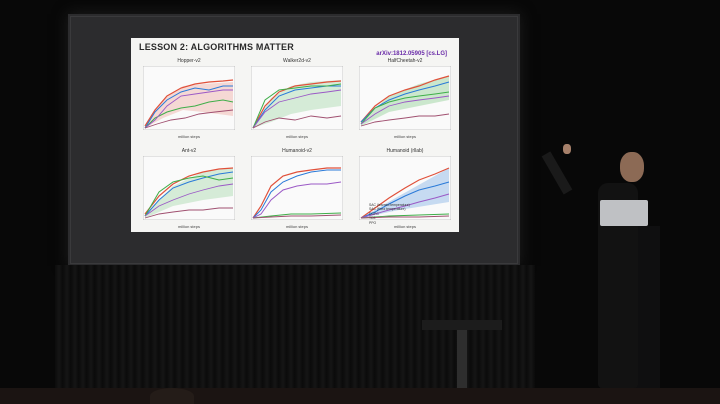 The width and height of the screenshot is (720, 404). I want to click on plot-halfcheetah-chart, so click(405, 98).